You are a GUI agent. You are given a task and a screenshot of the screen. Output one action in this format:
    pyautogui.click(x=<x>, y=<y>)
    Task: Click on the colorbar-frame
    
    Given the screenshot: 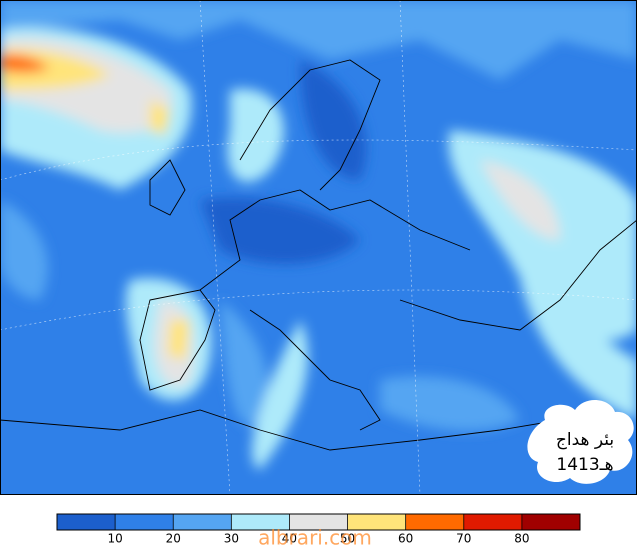 What is the action you would take?
    pyautogui.click(x=318, y=522)
    